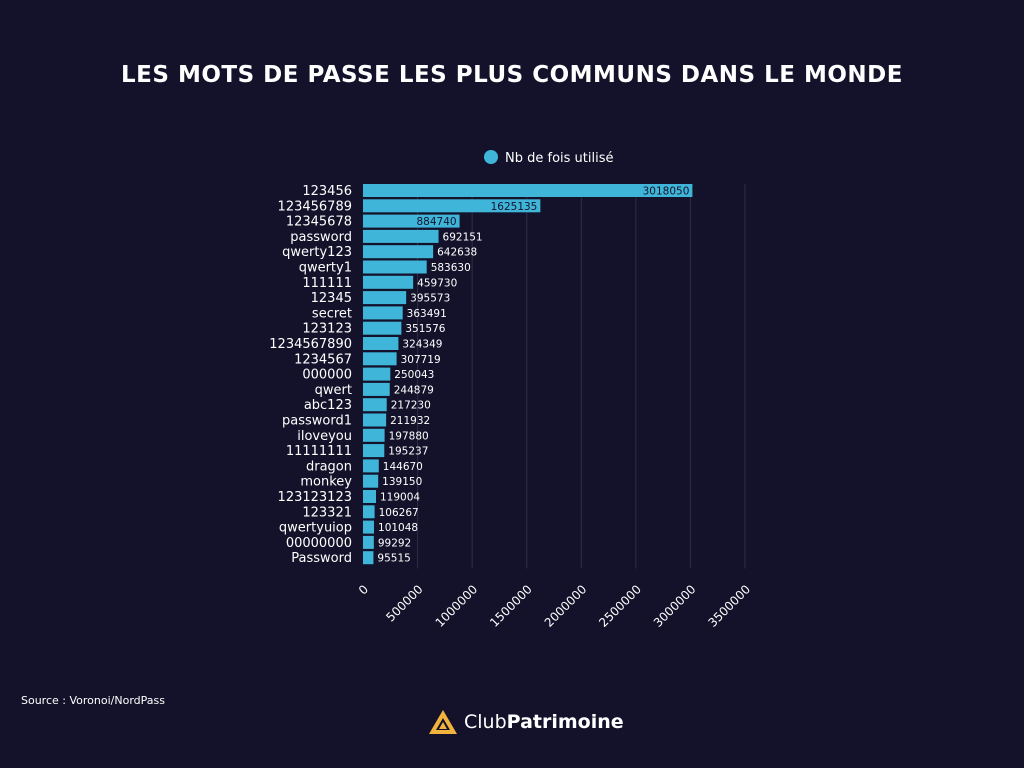  I want to click on value-label: 197880, so click(409, 436).